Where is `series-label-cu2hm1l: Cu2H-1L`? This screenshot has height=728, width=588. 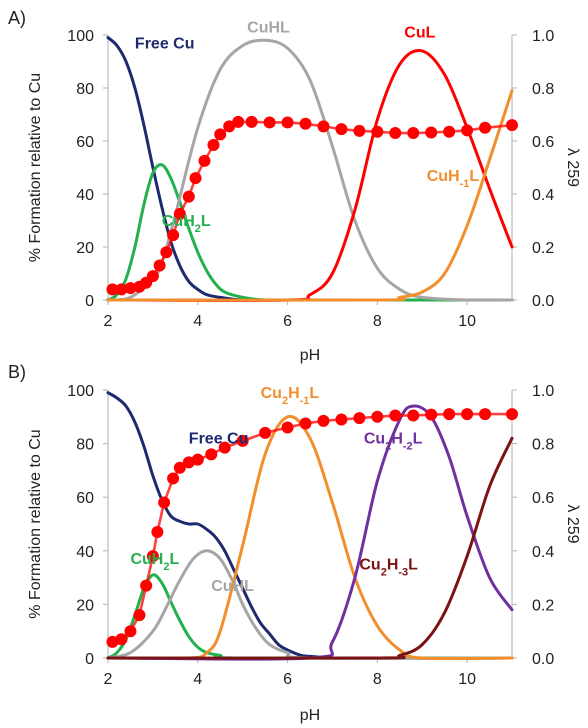
series-label-cu2hm1l: Cu2H-1L is located at coordinates (290, 396).